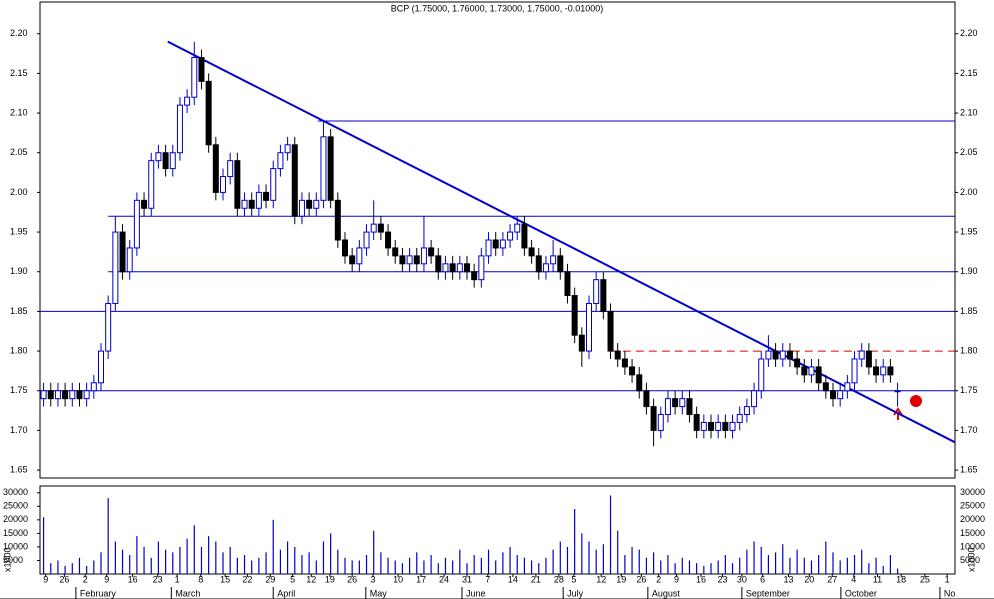  I want to click on x-tick-label: 11, so click(877, 579).